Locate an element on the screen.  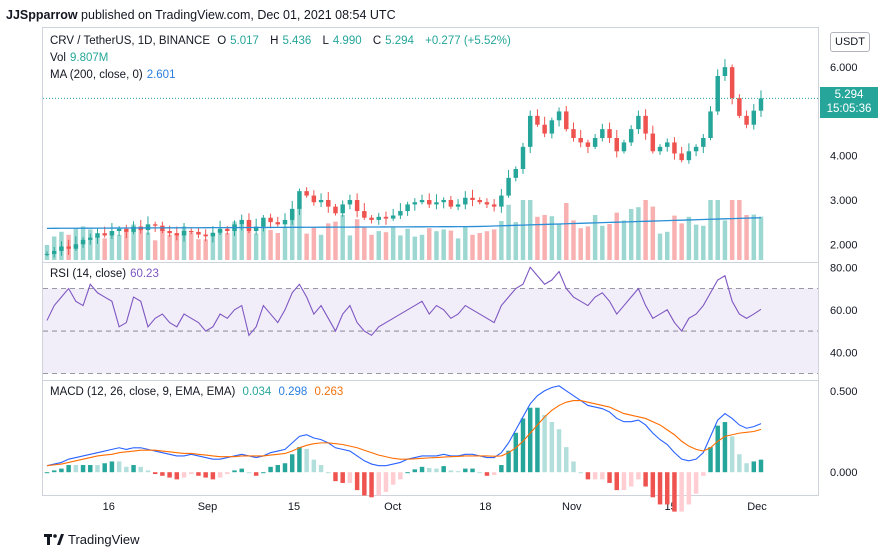
rsi-legend: RSI (14, close) 60.23 is located at coordinates (104, 274).